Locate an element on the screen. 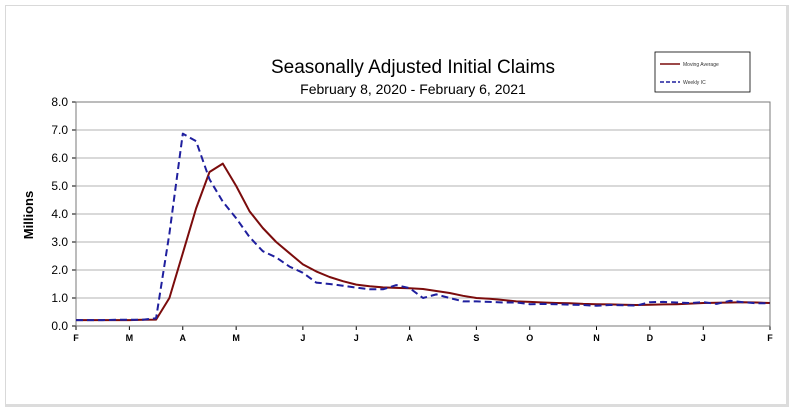 This screenshot has height=414, width=796. y-tick-label-3: 3.0 is located at coordinates (59, 242).